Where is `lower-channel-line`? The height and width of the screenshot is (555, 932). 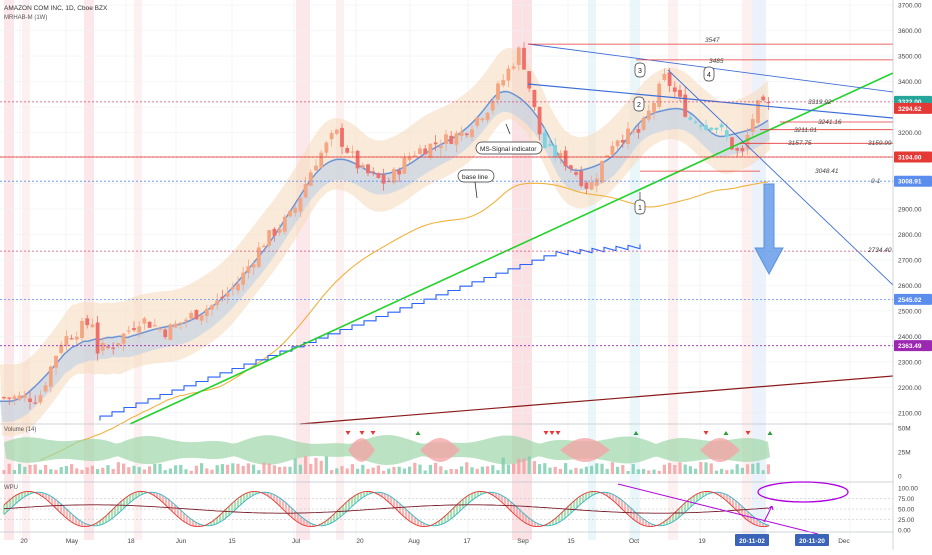 lower-channel-line is located at coordinates (710, 101).